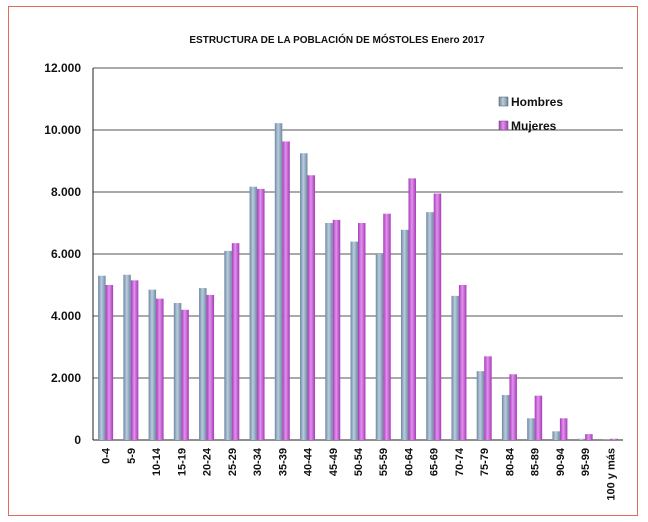  Describe the element at coordinates (537, 102) in the screenshot. I see `legend-label-hombres: Hombres` at that location.